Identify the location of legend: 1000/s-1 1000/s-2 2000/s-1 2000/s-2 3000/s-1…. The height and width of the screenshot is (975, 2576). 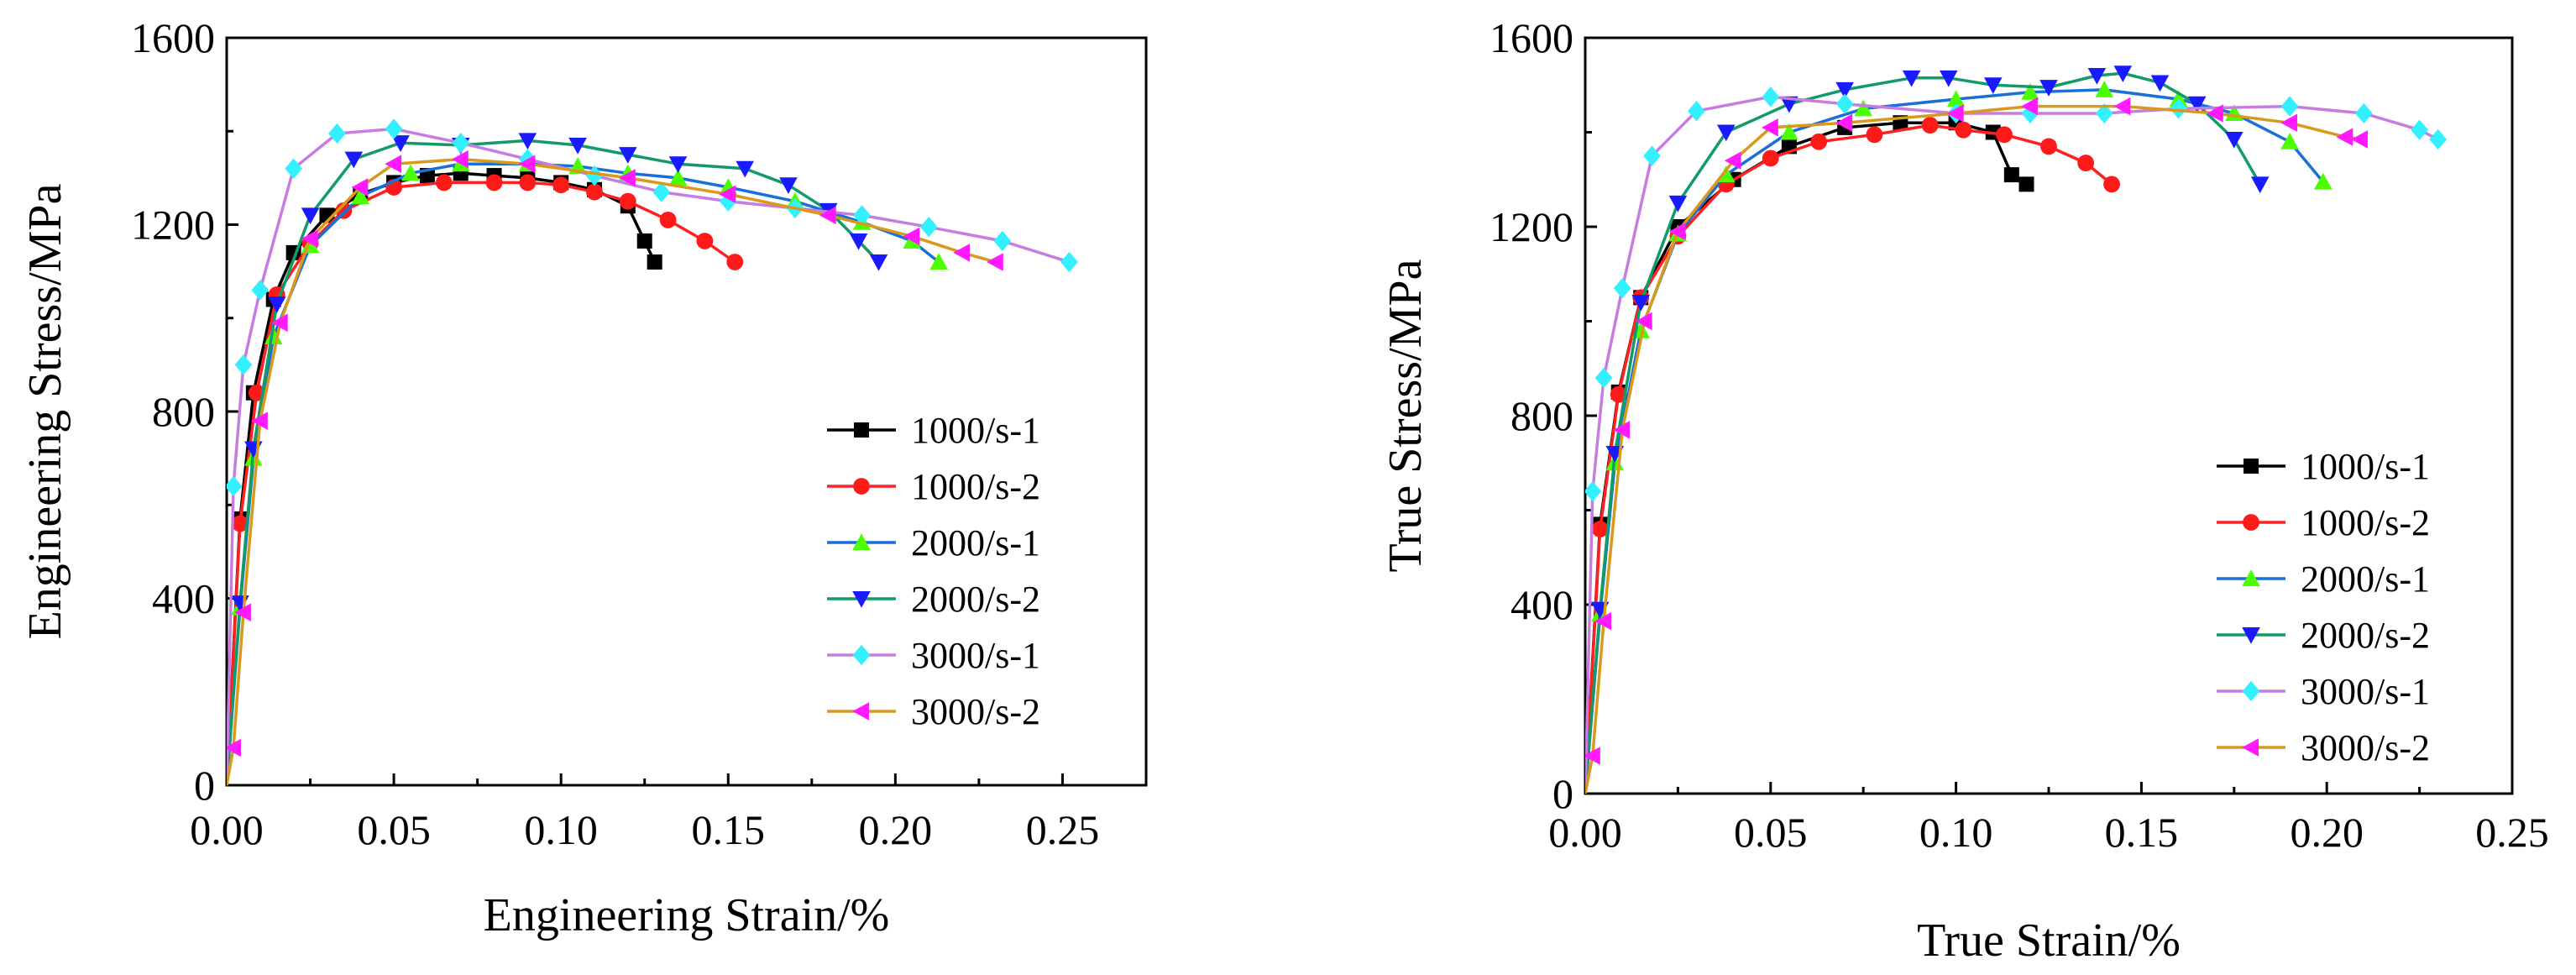
(2323, 607).